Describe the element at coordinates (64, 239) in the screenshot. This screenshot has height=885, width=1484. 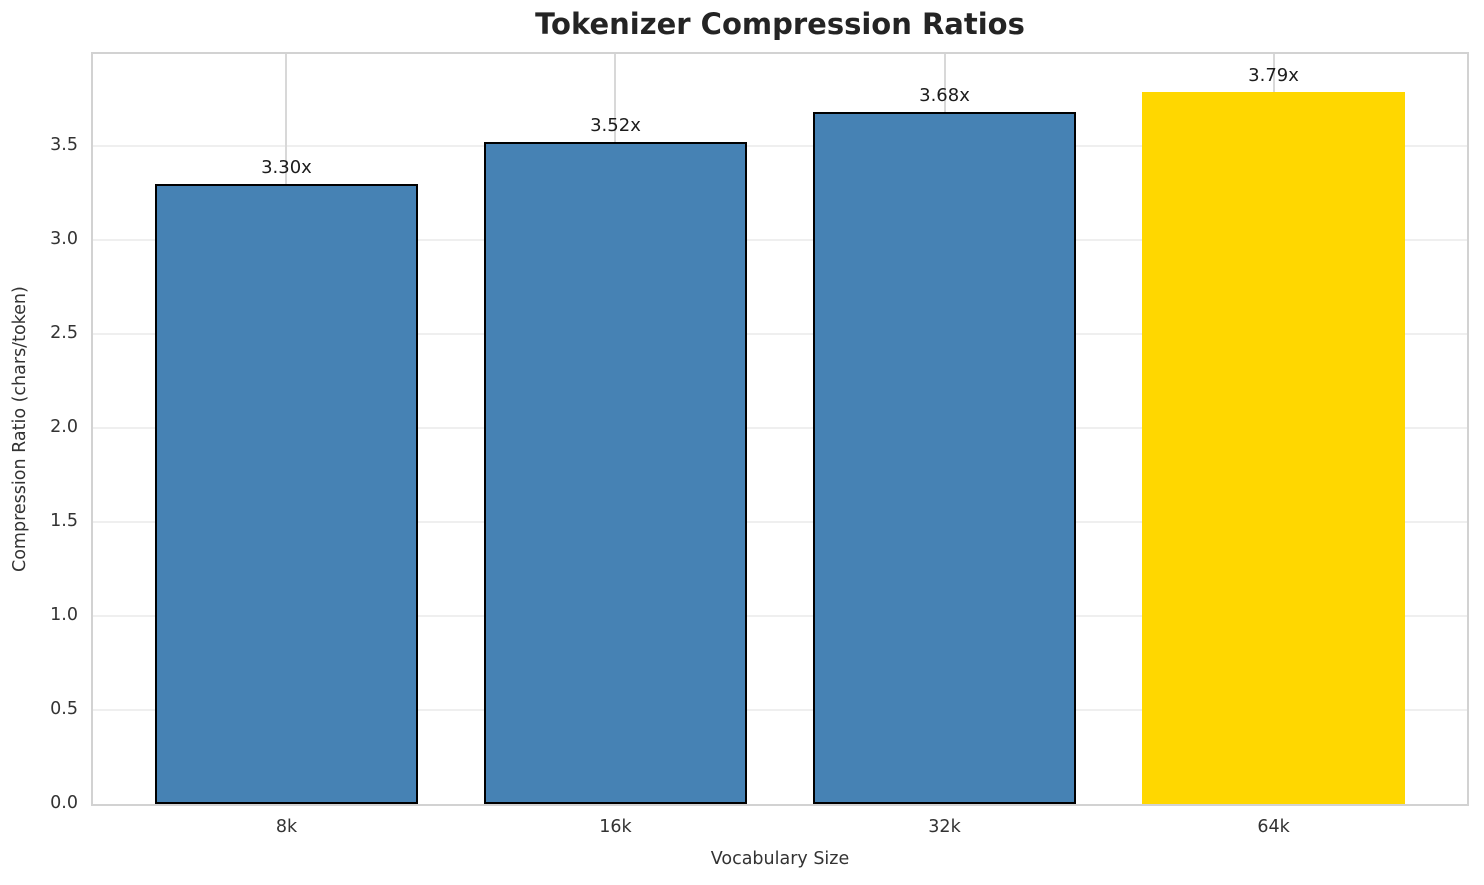
I see `y-tick-label: 3.0` at that location.